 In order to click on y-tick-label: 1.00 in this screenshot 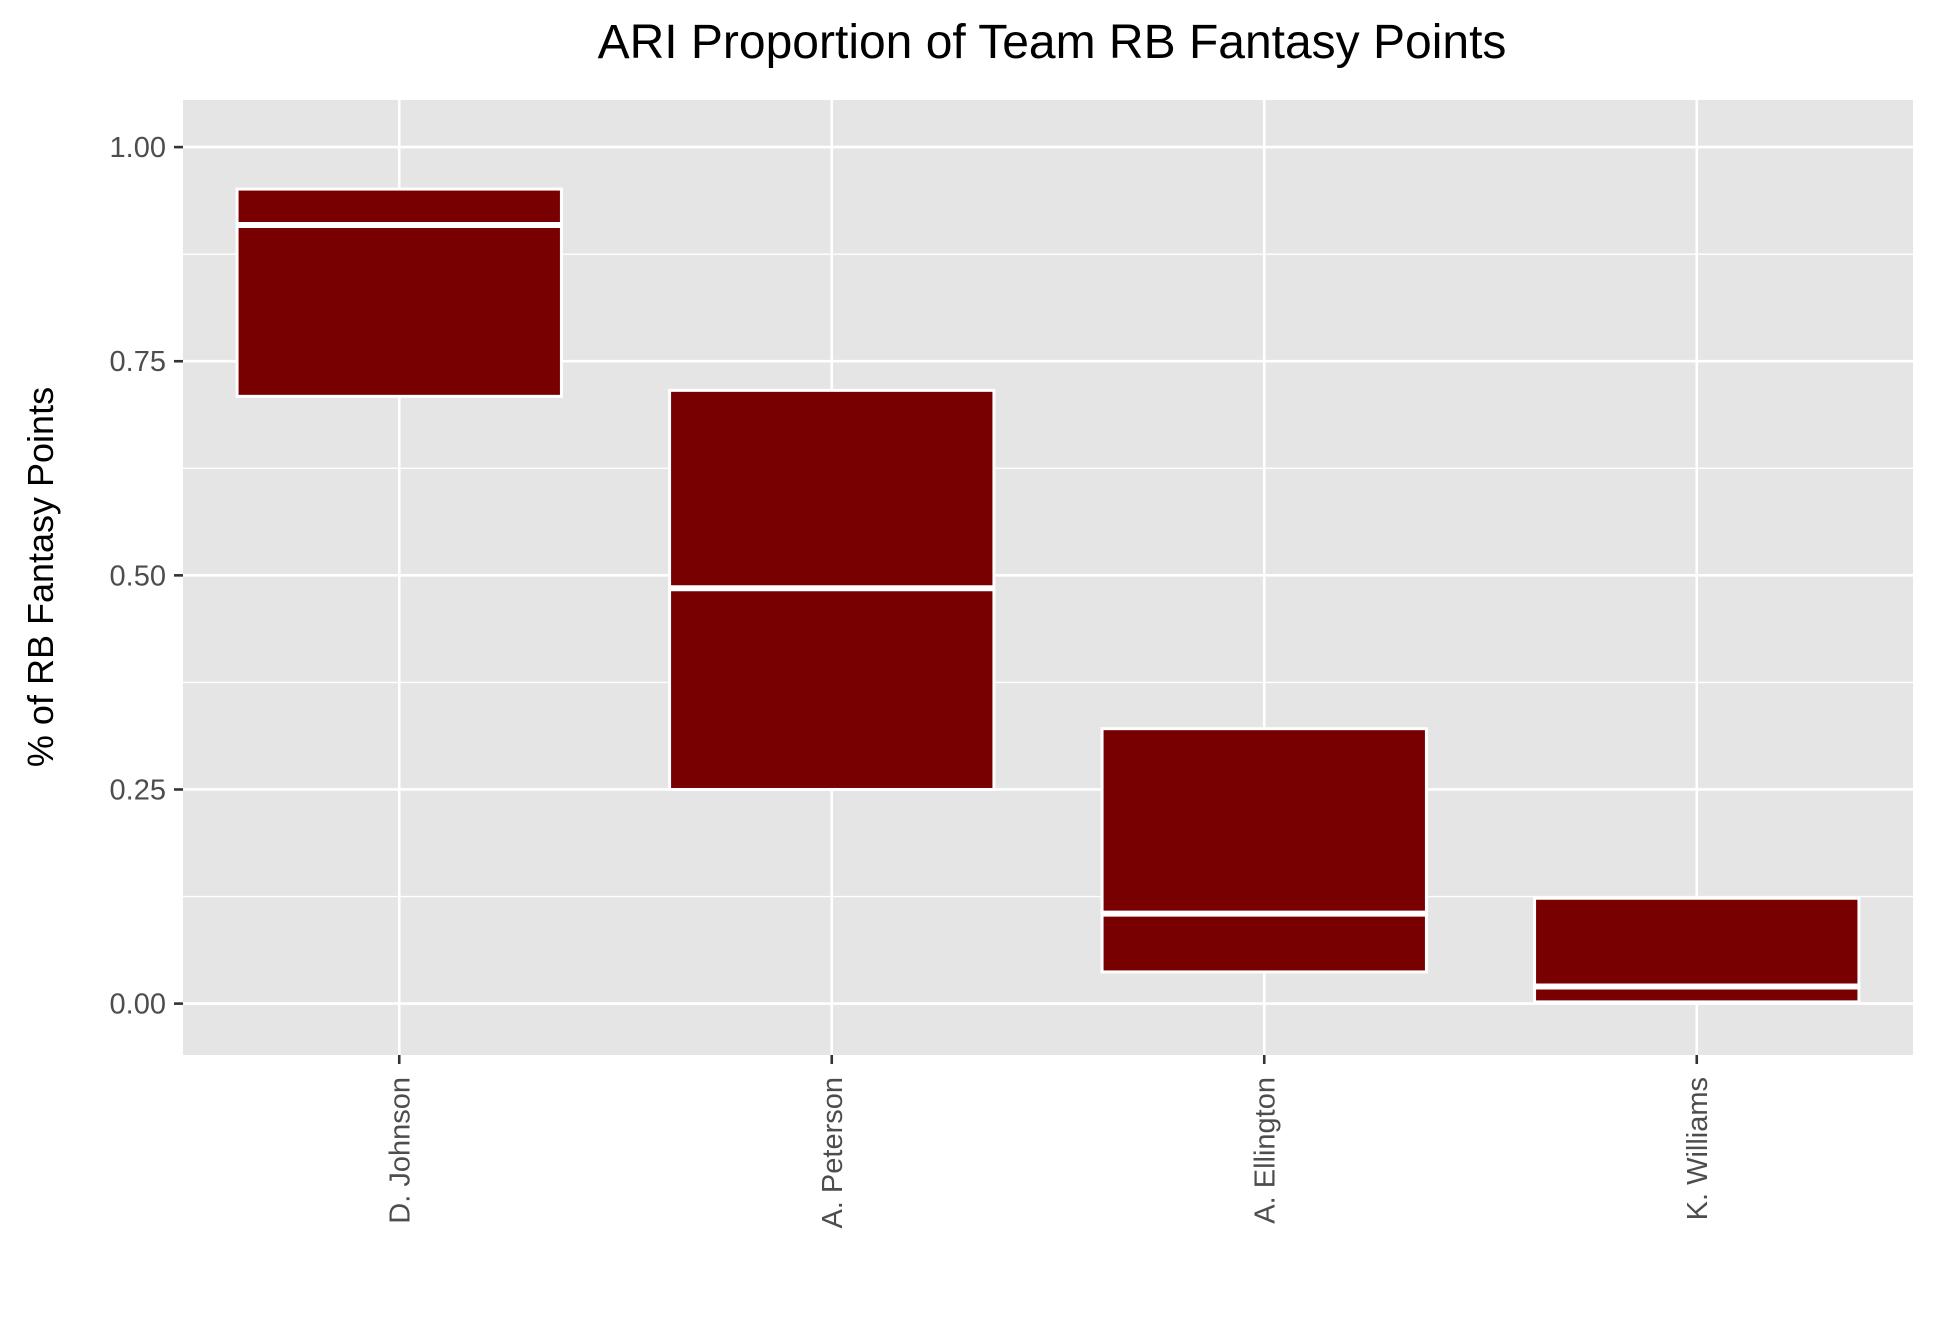, I will do `click(138, 148)`.